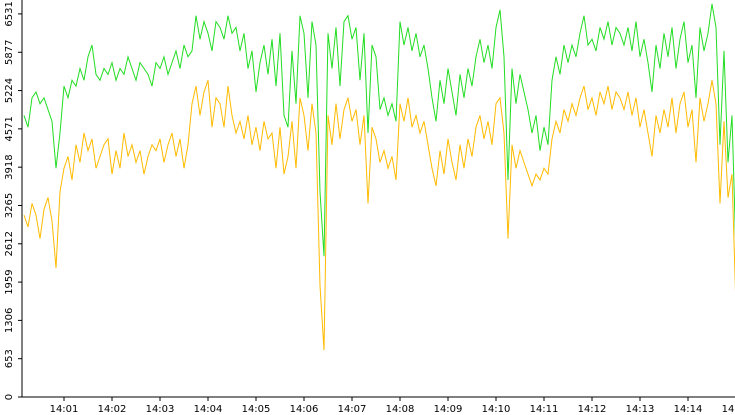 This screenshot has width=735, height=415. What do you see at coordinates (9, 128) in the screenshot?
I see `y-tick-label: 4571` at bounding box center [9, 128].